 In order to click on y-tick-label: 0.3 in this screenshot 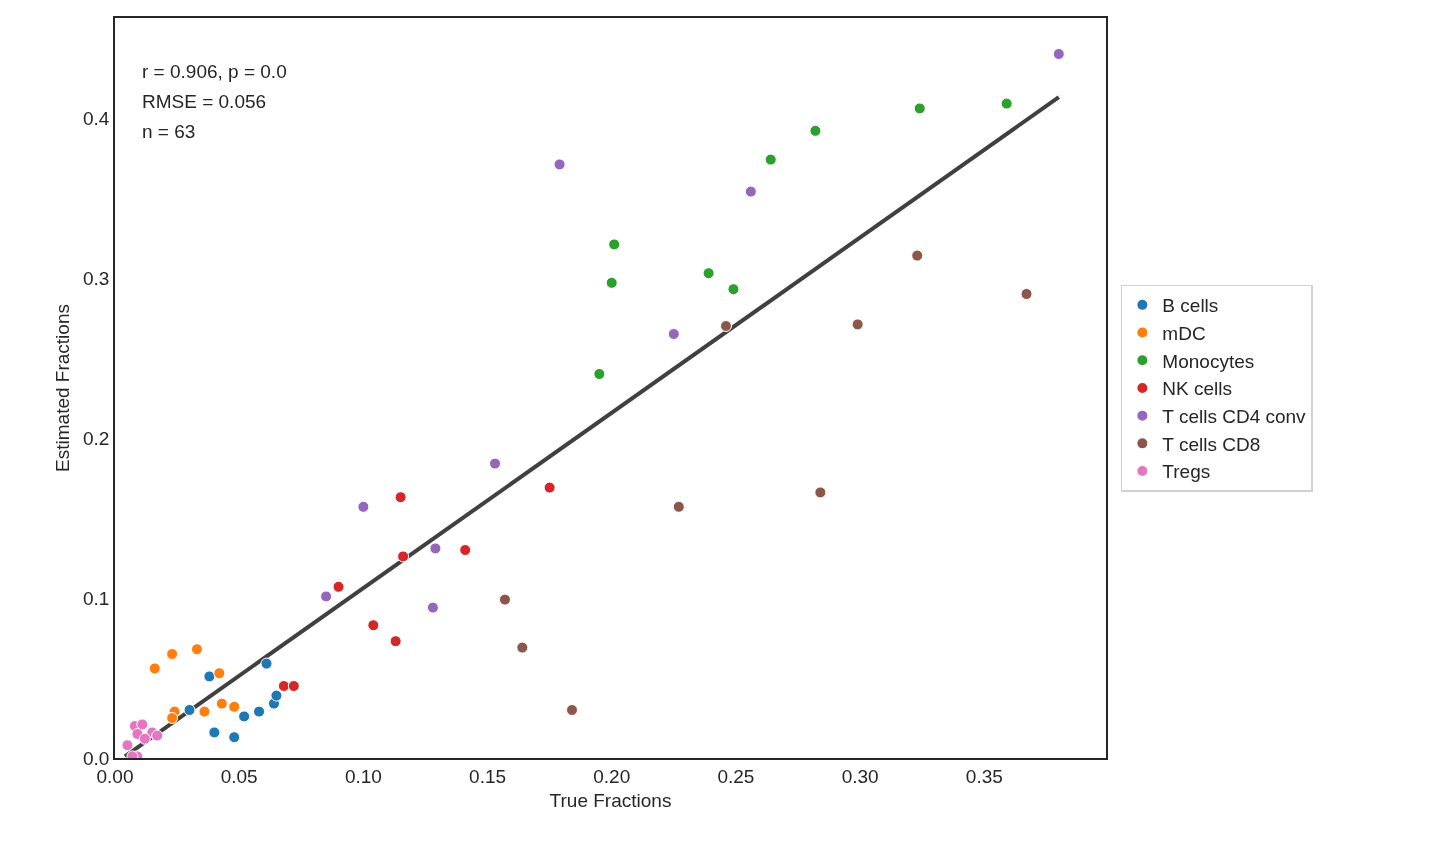, I will do `click(96, 278)`.